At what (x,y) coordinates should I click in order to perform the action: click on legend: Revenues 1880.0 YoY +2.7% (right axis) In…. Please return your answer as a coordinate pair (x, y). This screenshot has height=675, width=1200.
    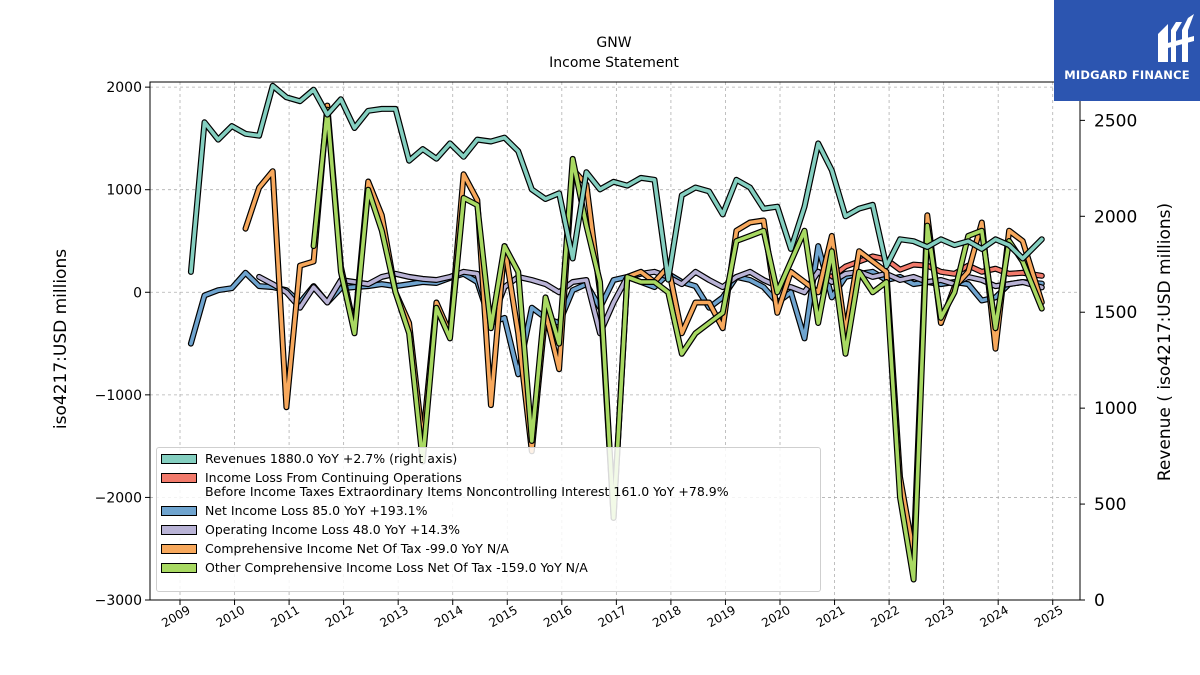
    Looking at the image, I should click on (488, 519).